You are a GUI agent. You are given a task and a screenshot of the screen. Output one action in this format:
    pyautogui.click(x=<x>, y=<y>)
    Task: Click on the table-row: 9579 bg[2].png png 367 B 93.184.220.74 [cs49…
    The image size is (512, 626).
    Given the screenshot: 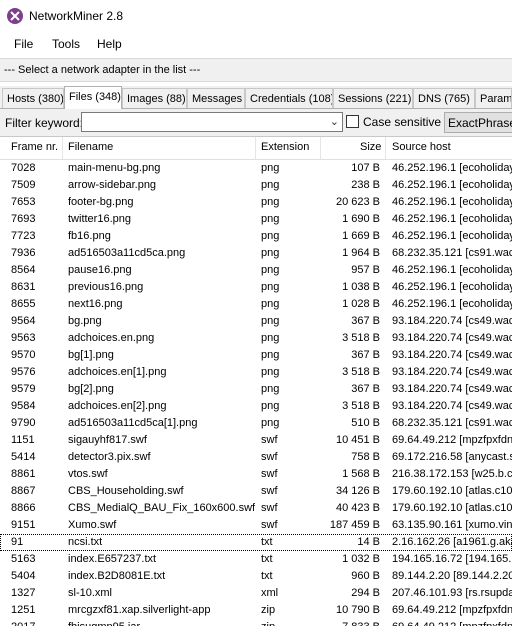 What is the action you would take?
    pyautogui.click(x=256, y=389)
    